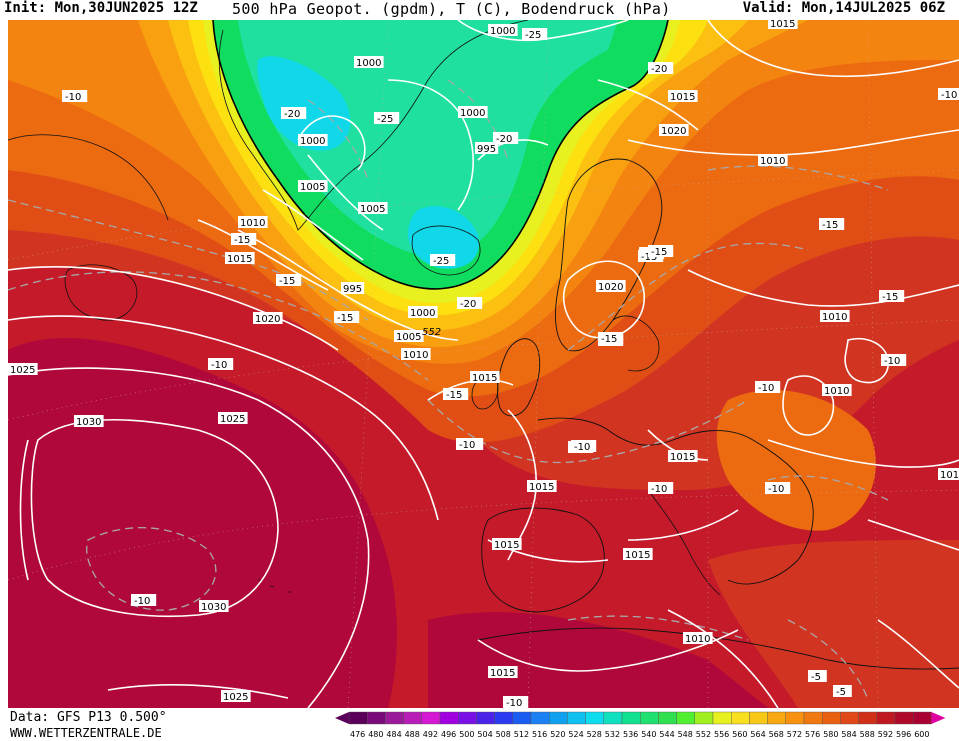 This screenshot has width=959, height=741. I want to click on geopot-field-high-sw, so click(598, 660).